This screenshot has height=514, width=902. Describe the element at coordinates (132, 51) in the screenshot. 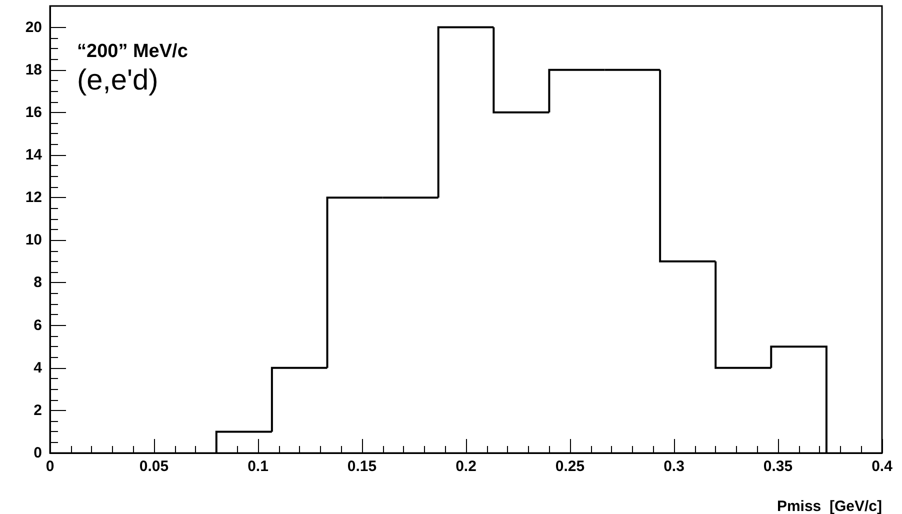

I see `annotation: “200” MeV/c` at that location.